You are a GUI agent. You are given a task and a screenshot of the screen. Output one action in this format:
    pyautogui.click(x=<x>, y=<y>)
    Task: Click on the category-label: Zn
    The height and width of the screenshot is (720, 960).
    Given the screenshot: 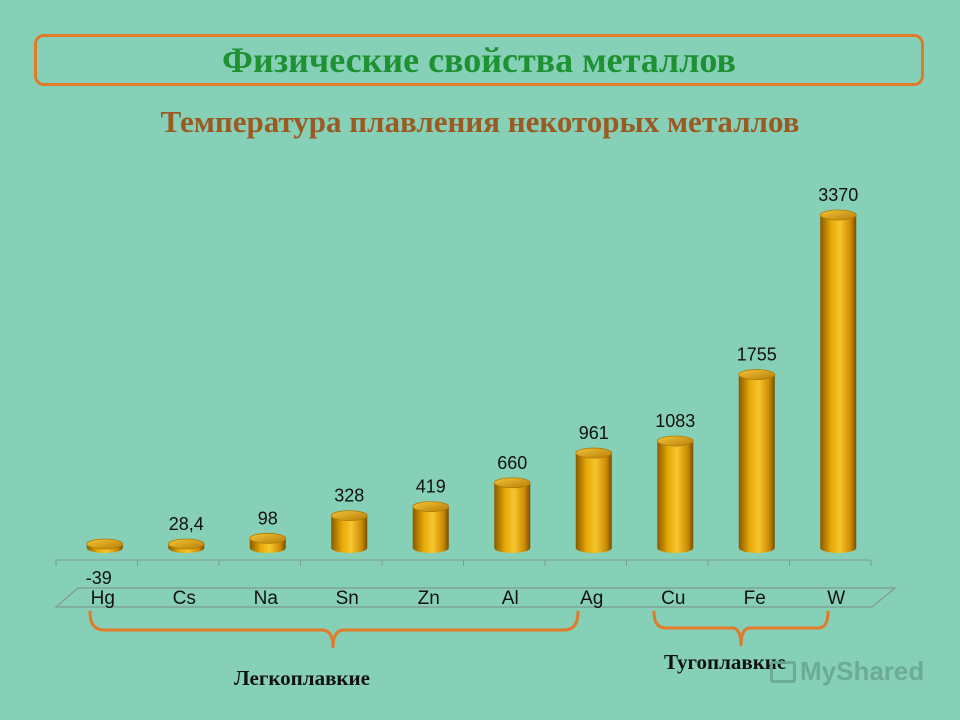 What is the action you would take?
    pyautogui.click(x=429, y=598)
    